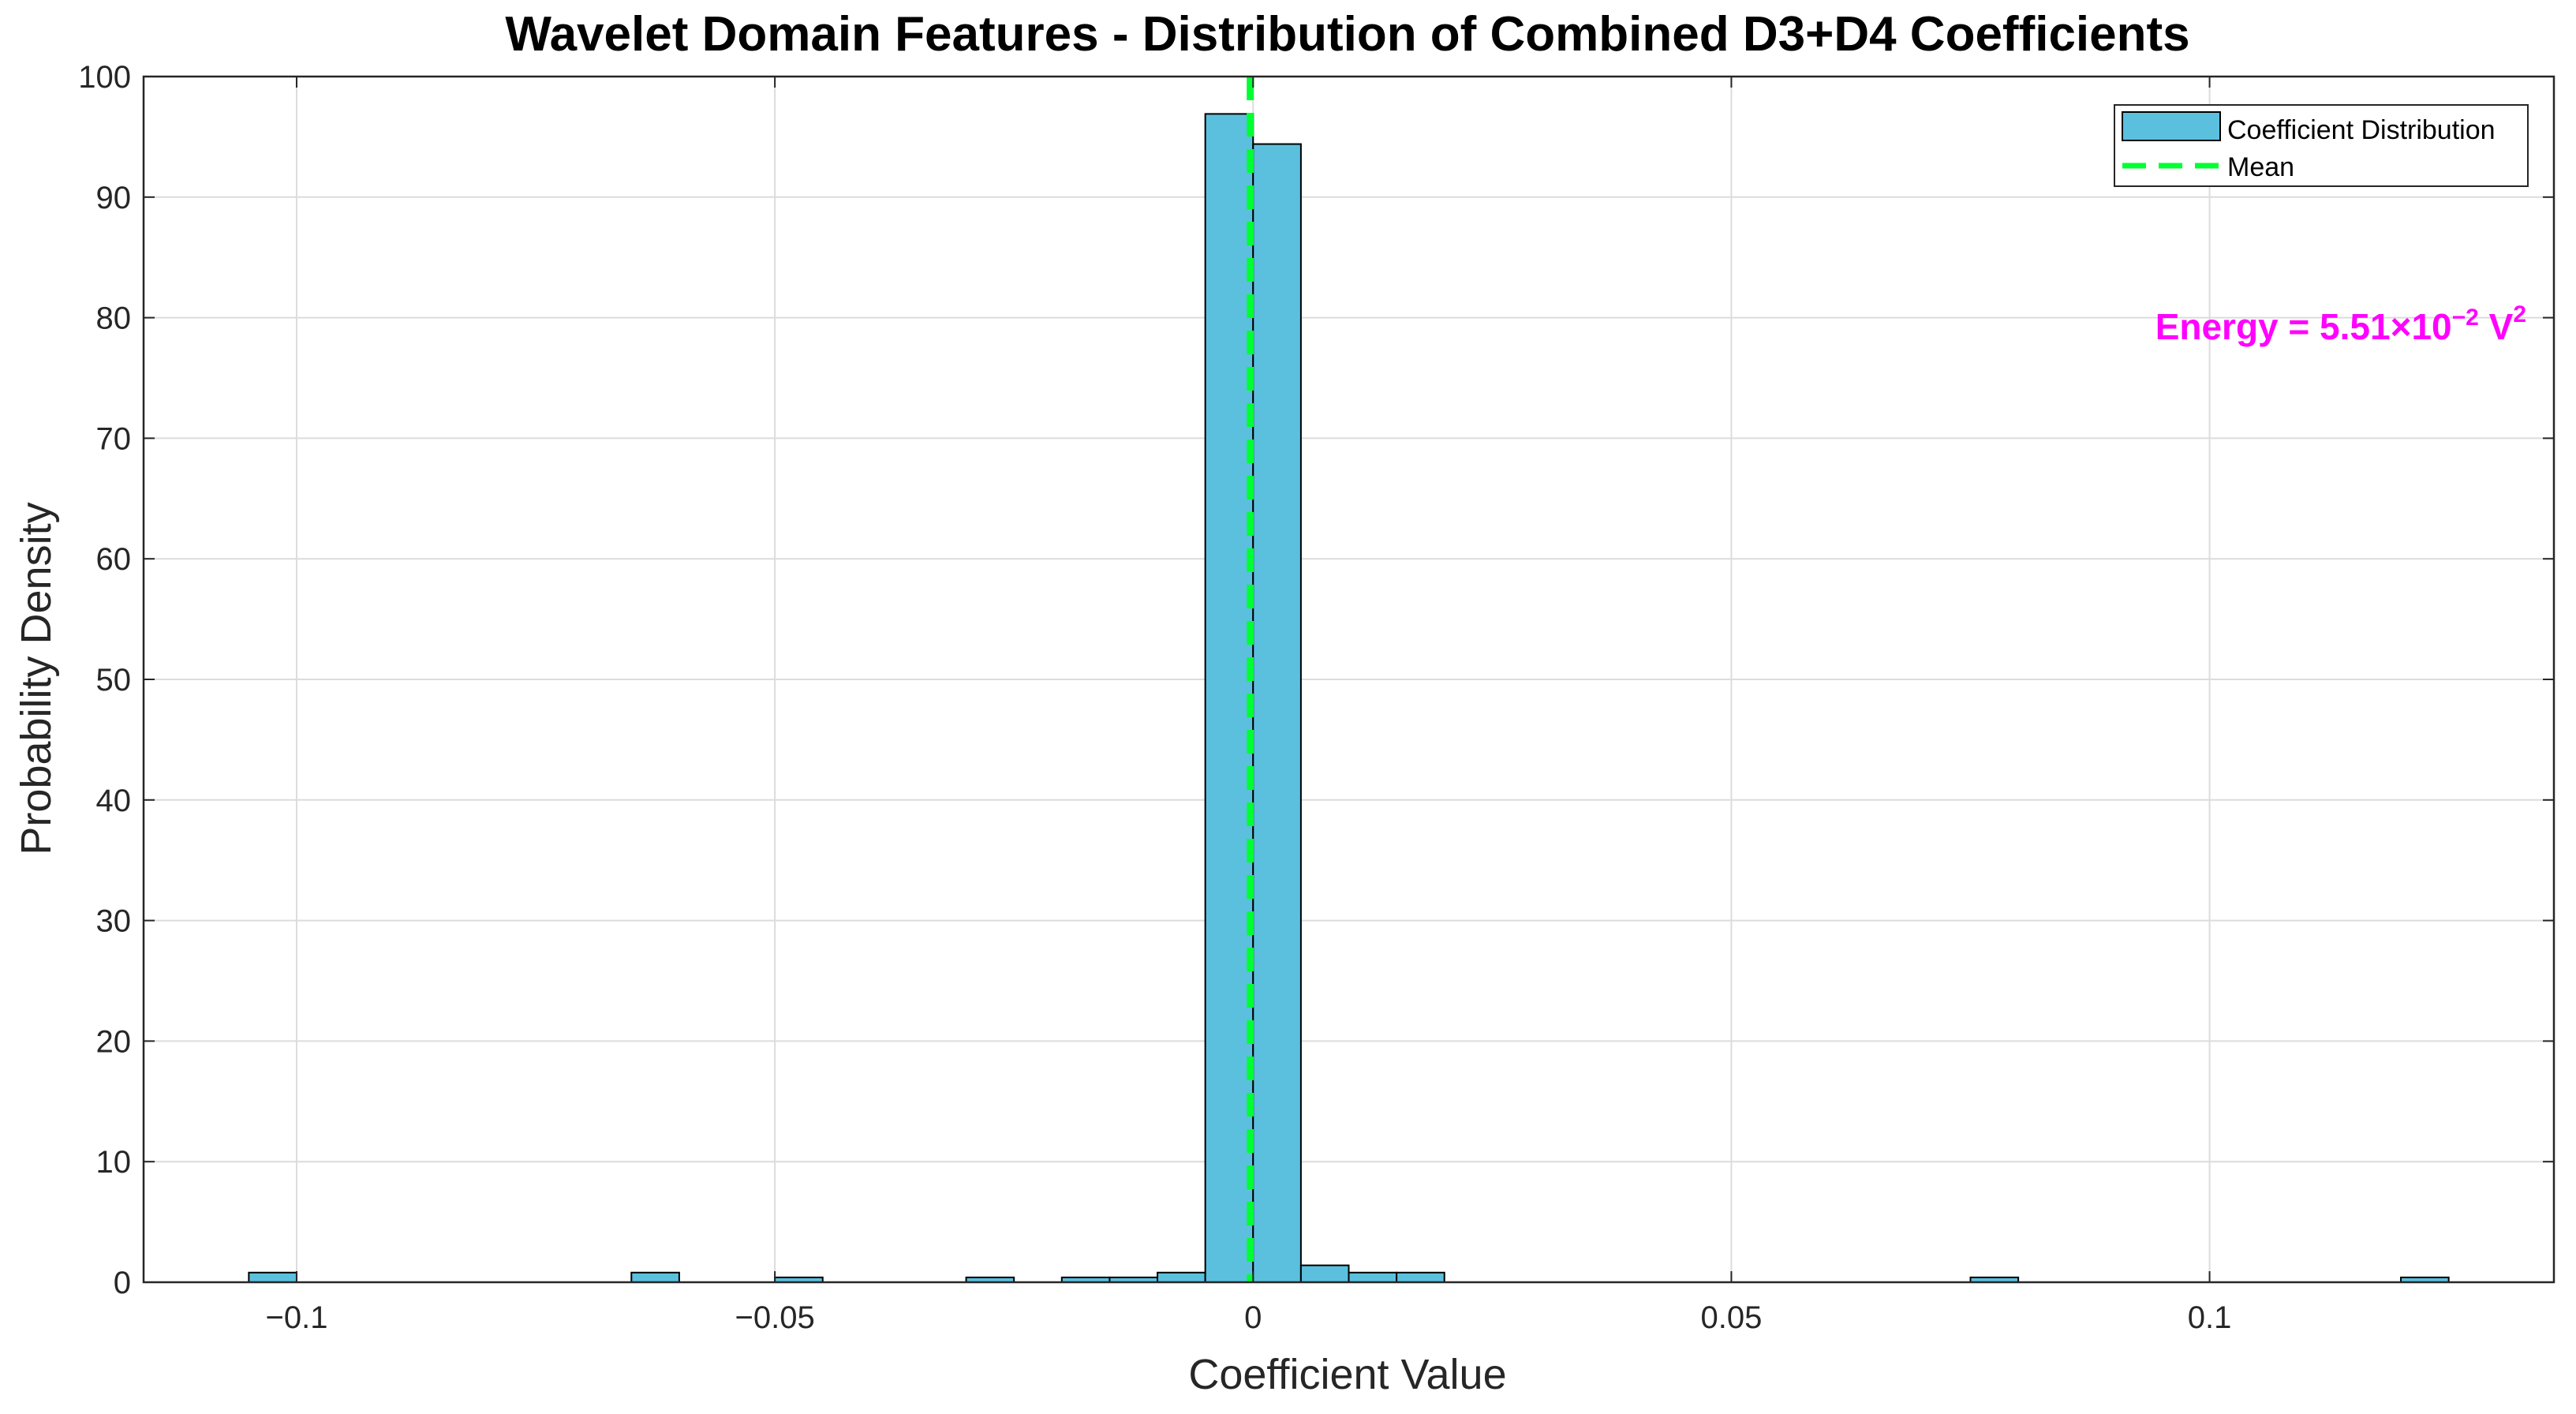 This screenshot has width=2576, height=1414. What do you see at coordinates (2171, 126) in the screenshot?
I see `legend-swatch-coefficient-distribution` at bounding box center [2171, 126].